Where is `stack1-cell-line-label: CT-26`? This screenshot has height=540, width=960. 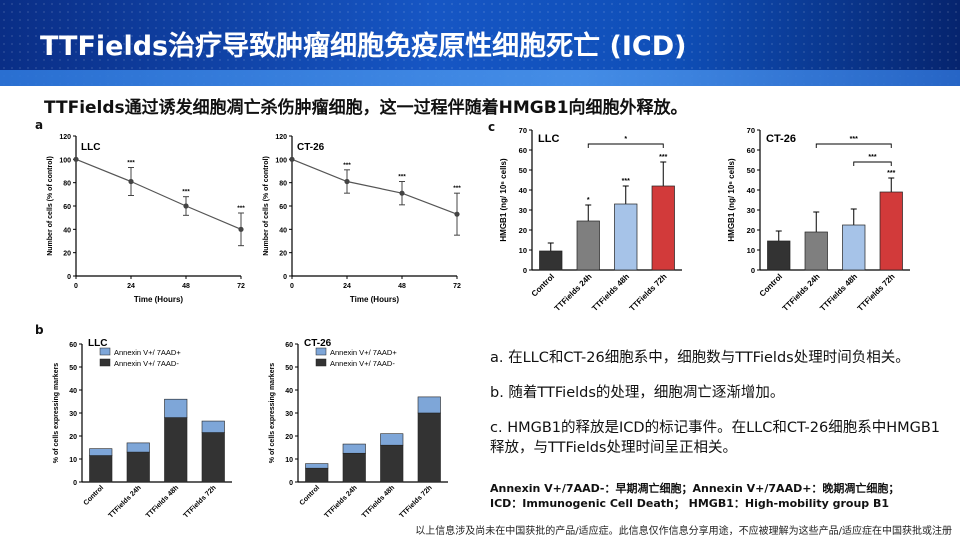
stack1-cell-line-label: CT-26 is located at coordinates (318, 343).